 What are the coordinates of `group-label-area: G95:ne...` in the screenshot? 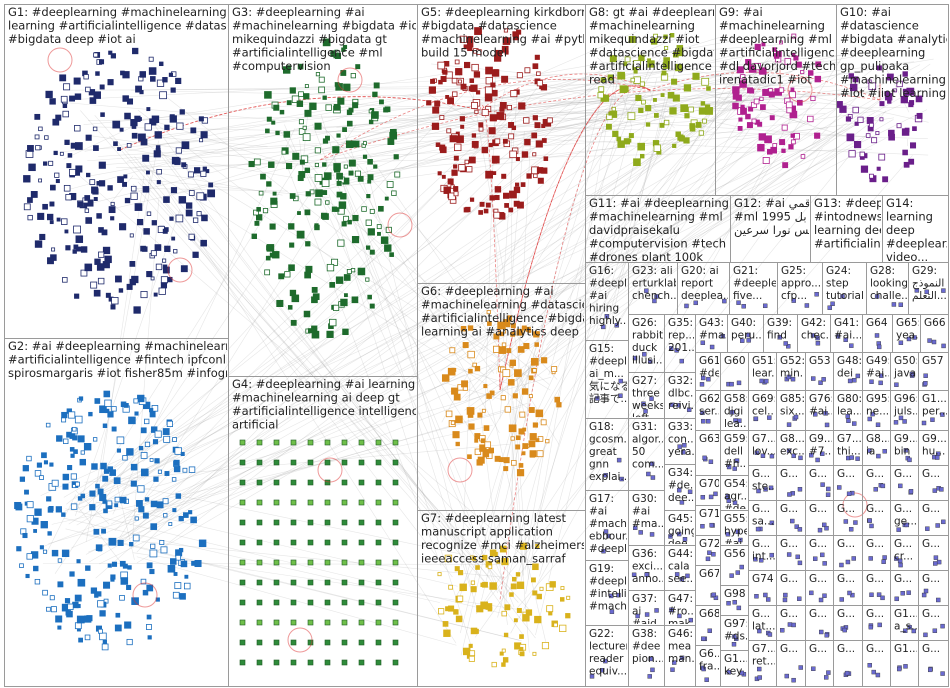 It's located at (877, 405).